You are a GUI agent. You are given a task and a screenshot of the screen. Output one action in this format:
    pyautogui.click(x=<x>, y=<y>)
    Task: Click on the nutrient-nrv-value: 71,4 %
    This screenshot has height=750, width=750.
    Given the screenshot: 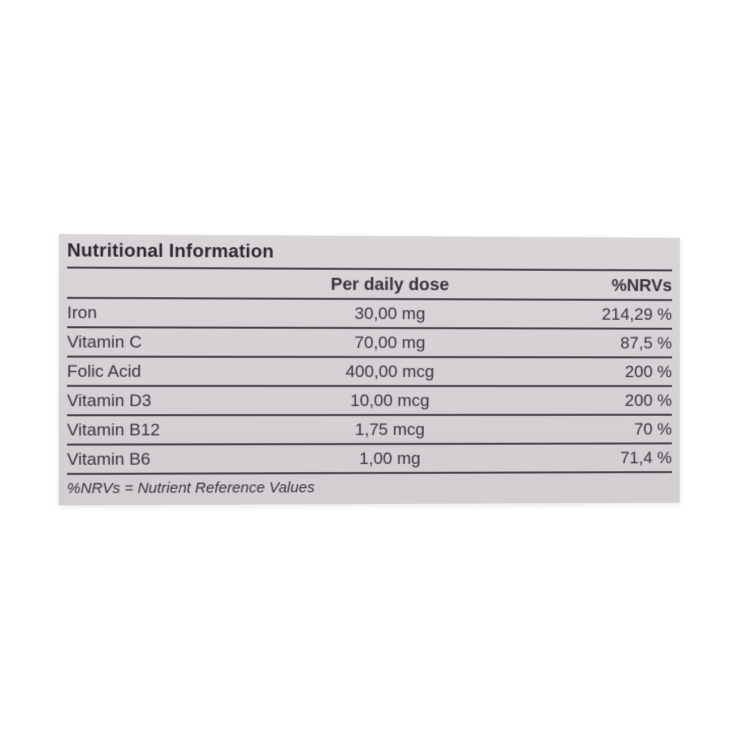 What is the action you would take?
    pyautogui.click(x=585, y=458)
    